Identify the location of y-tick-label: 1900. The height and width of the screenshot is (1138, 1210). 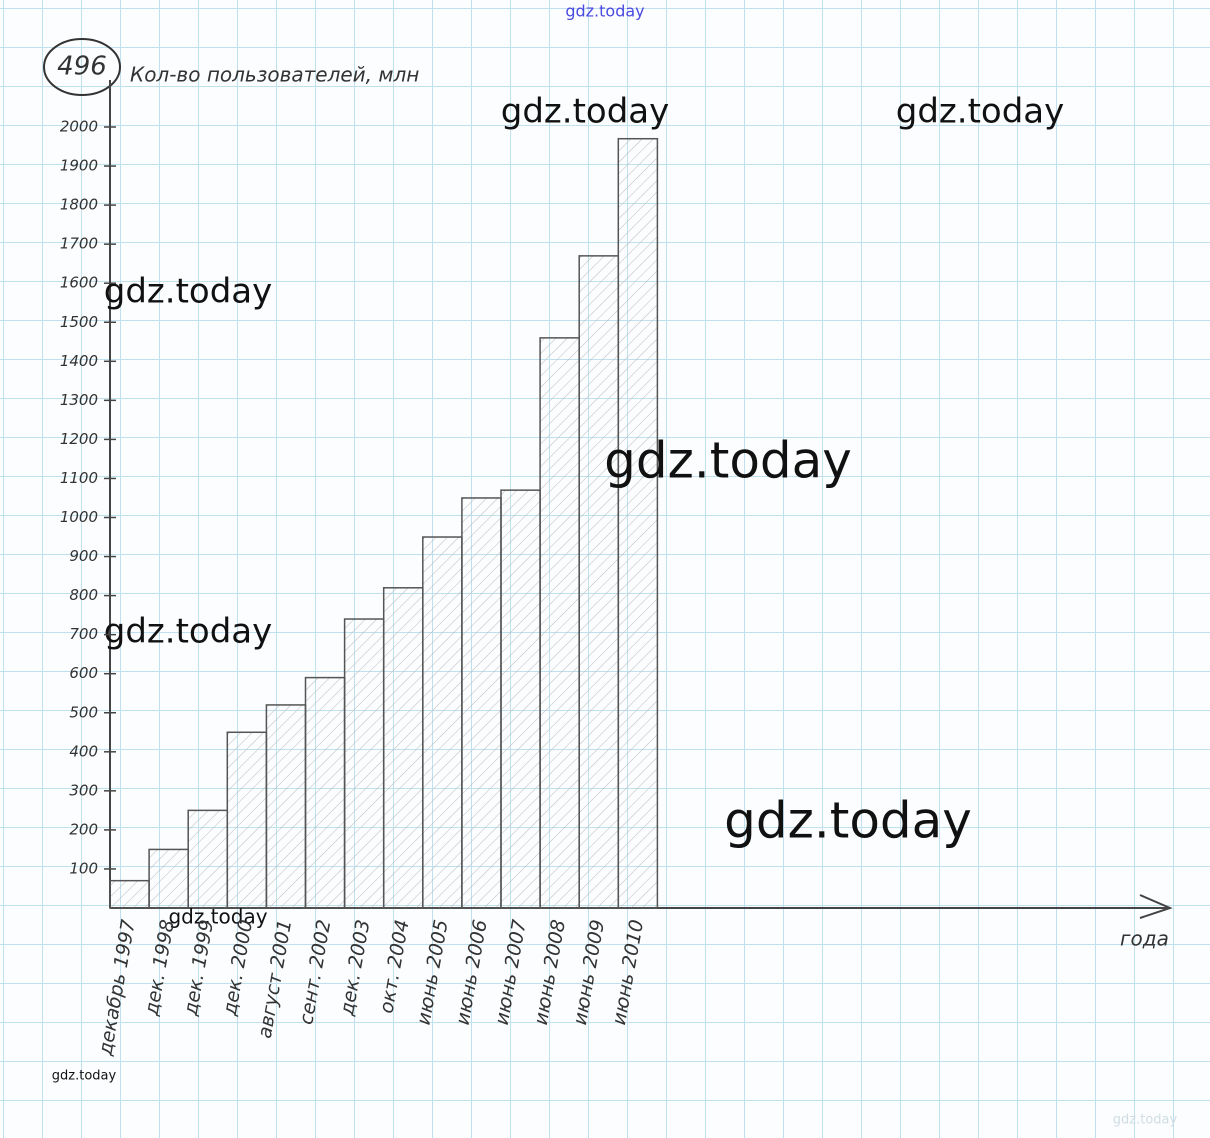
(79, 166).